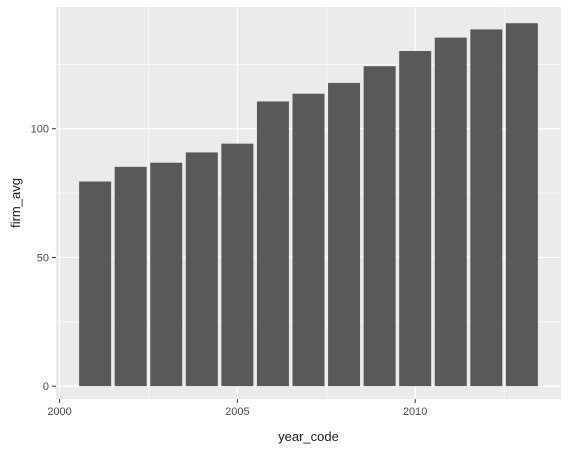 Image resolution: width=568 pixels, height=450 pixels. I want to click on bar-2010, so click(415, 219).